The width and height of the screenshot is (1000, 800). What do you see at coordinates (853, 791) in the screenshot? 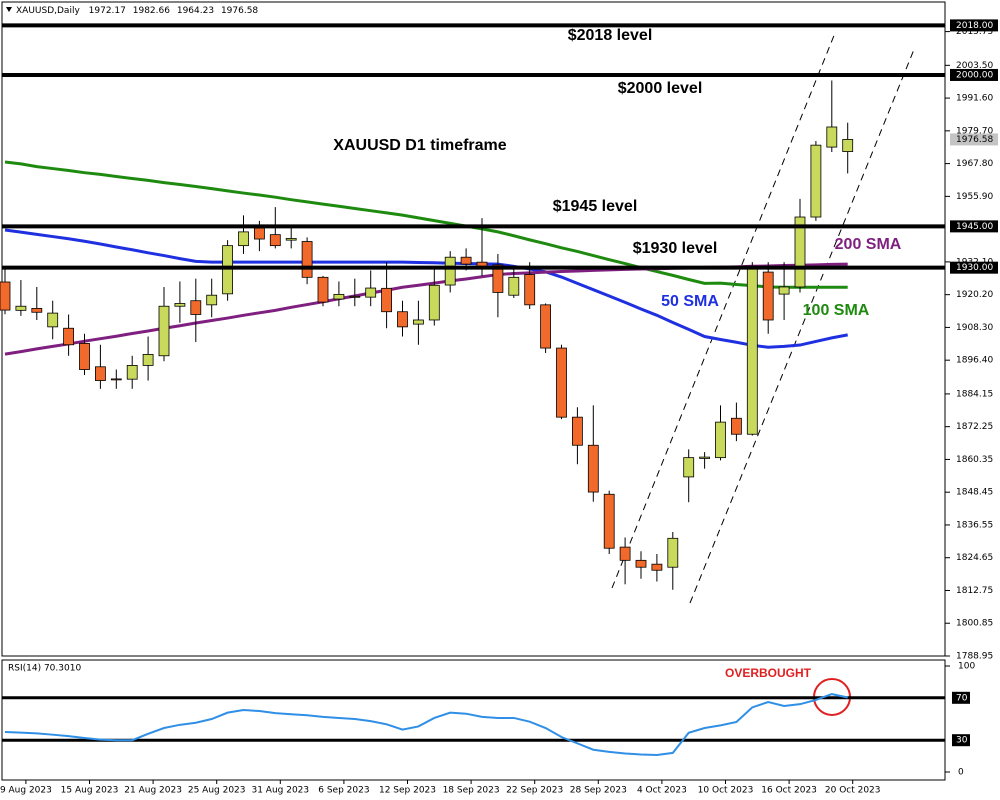
I see `x-tick-label: 20 Oct 2023` at bounding box center [853, 791].